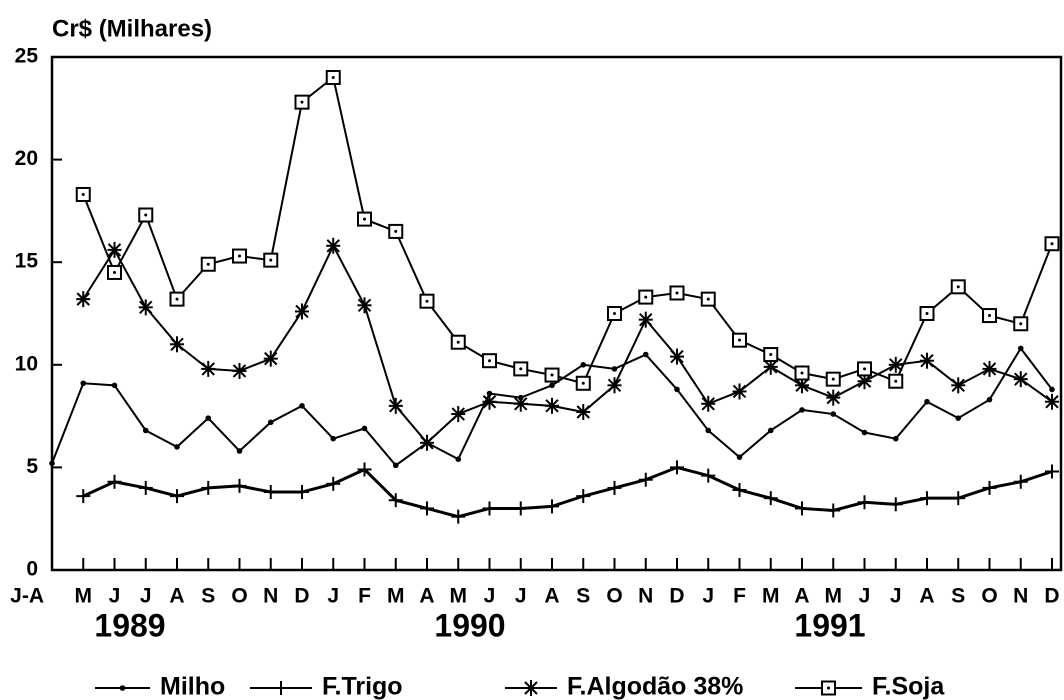  What do you see at coordinates (32, 466) in the screenshot?
I see `y-tick-label: 5` at bounding box center [32, 466].